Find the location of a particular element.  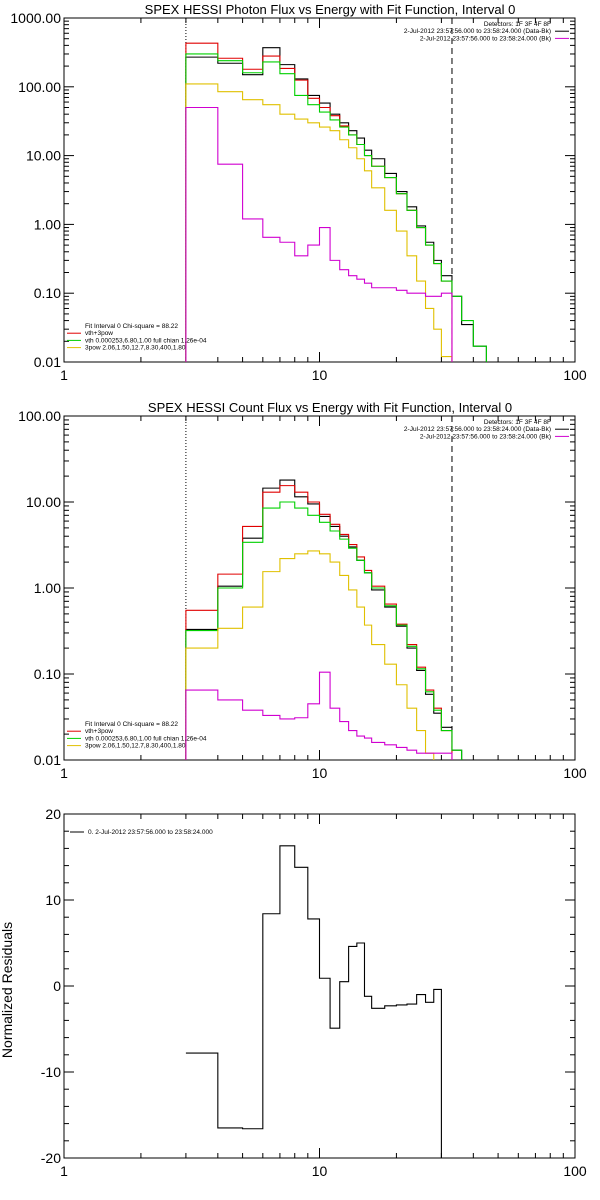

y-tick-label: 10 is located at coordinates (53, 900).